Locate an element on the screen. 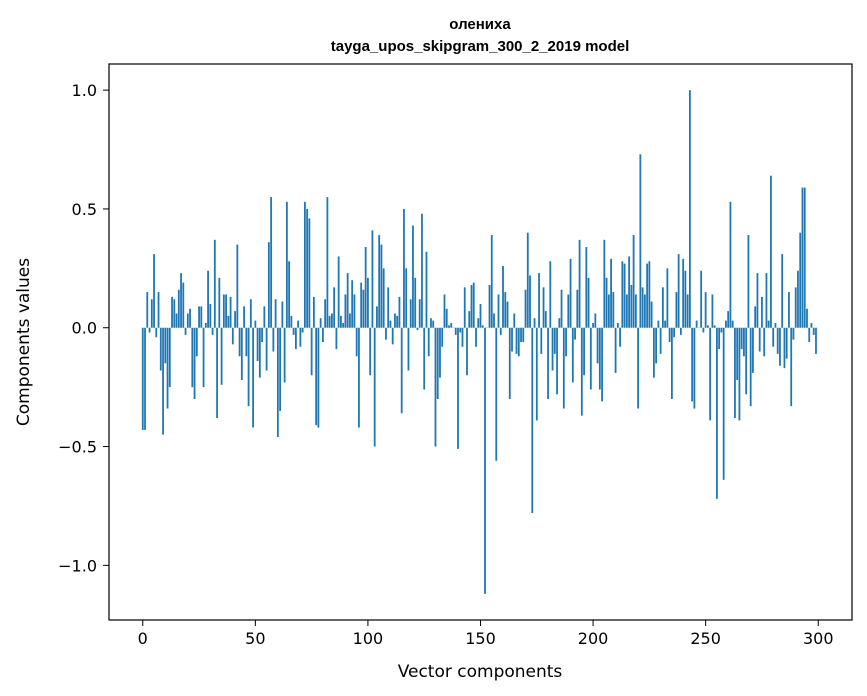  x-tick-label: 50 is located at coordinates (255, 638).